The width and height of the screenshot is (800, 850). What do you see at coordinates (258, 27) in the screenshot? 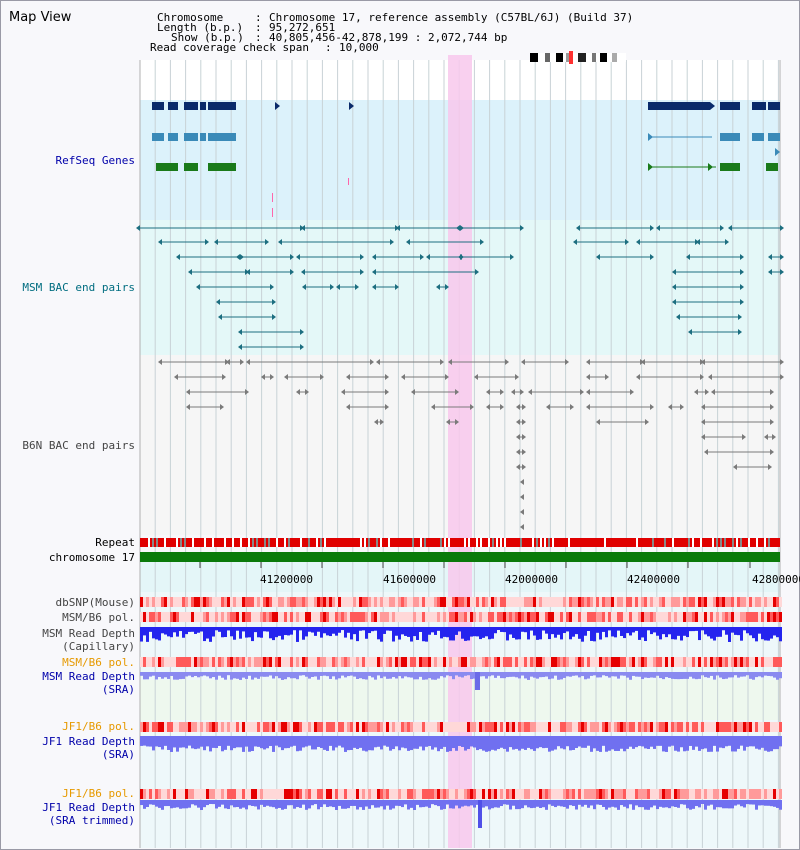
I see `length-sep: :` at bounding box center [258, 27].